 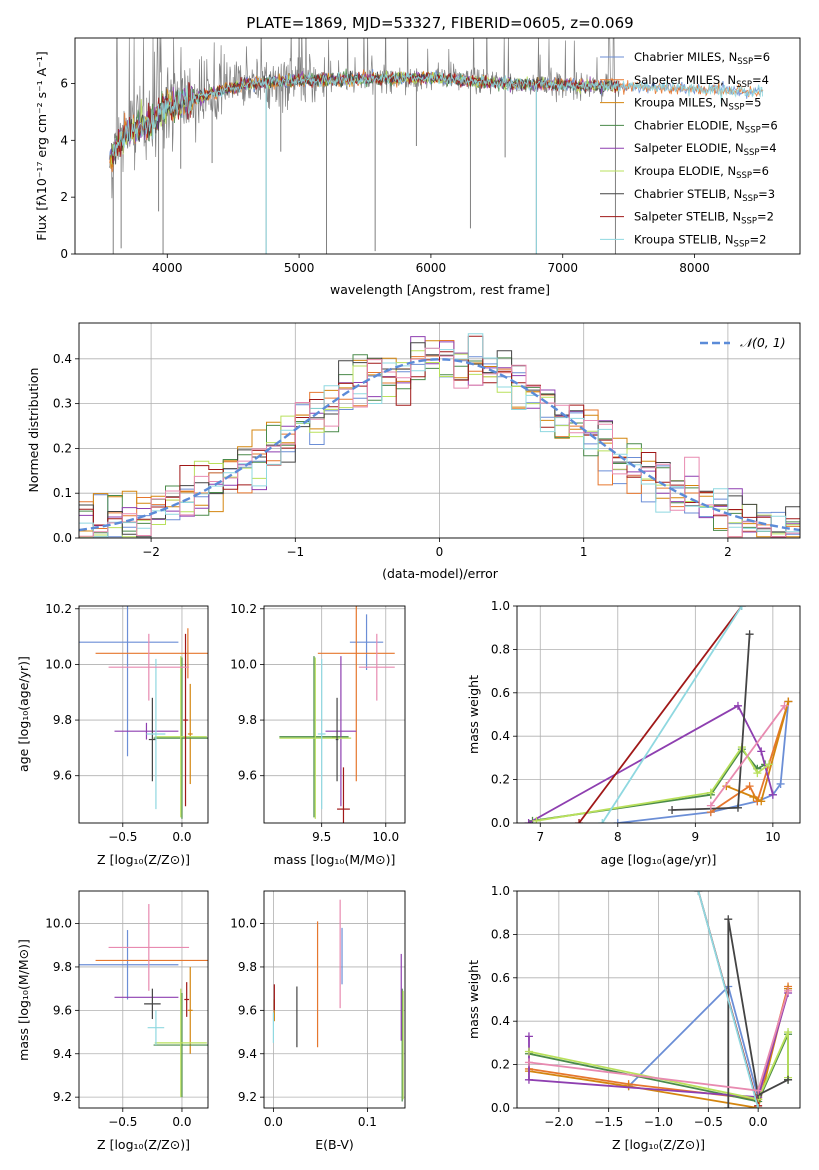 I want to click on legend-label: Salpeter ELODIE, N, so click(x=689, y=148).